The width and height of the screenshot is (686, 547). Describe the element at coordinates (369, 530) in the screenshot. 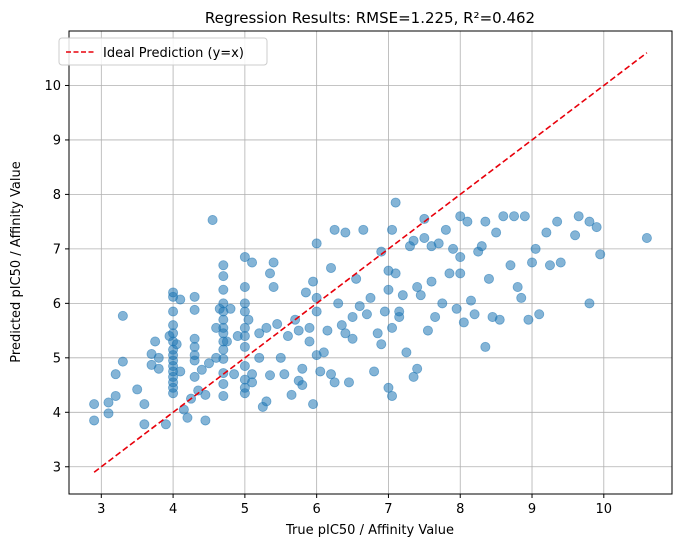

I see `x-axis-label: True pIC50 / Affinity Value` at that location.